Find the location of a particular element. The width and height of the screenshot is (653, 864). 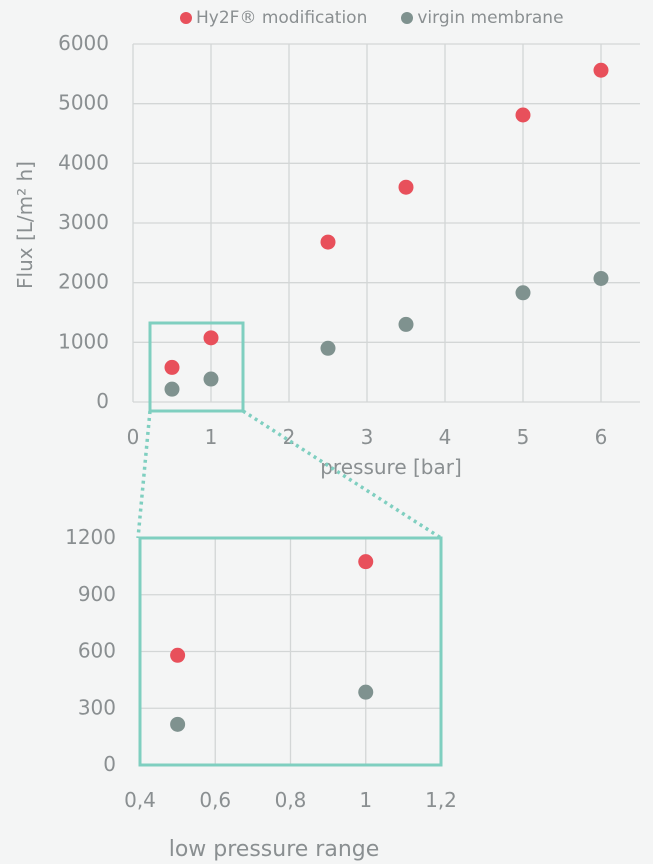

y-tick-label: 6000 is located at coordinates (83, 43).